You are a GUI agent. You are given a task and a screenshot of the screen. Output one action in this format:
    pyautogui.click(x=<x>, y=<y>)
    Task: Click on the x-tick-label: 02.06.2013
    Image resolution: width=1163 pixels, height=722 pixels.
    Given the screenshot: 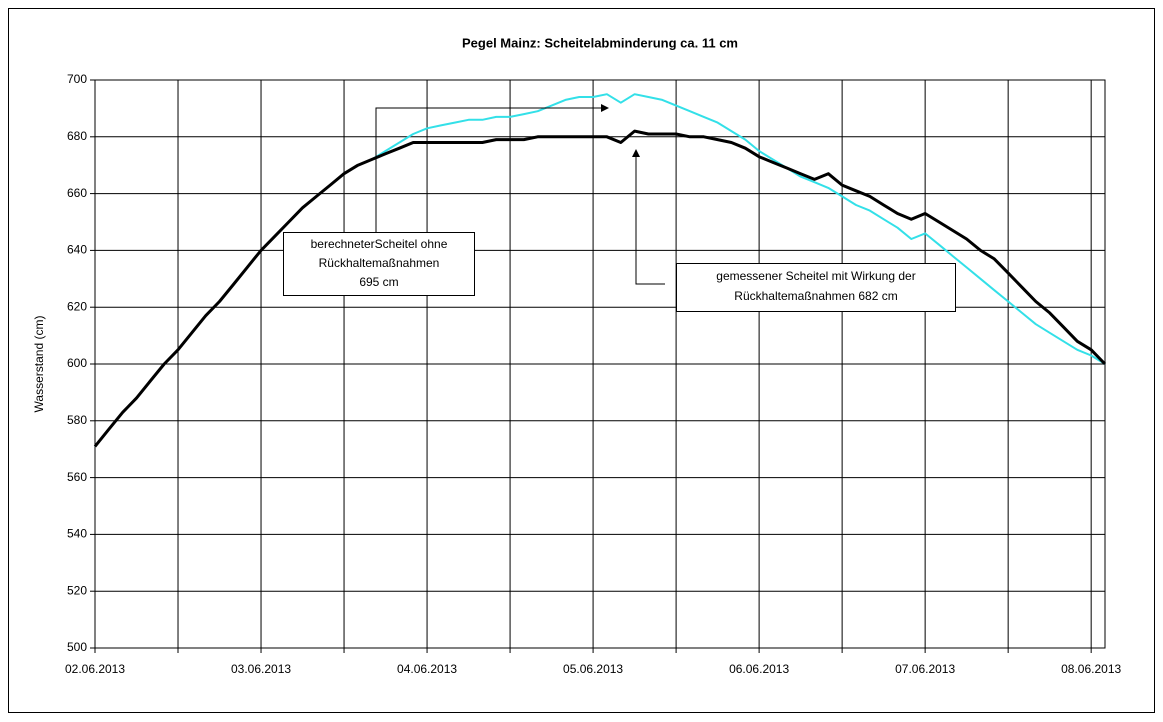 What is the action you would take?
    pyautogui.click(x=95, y=669)
    